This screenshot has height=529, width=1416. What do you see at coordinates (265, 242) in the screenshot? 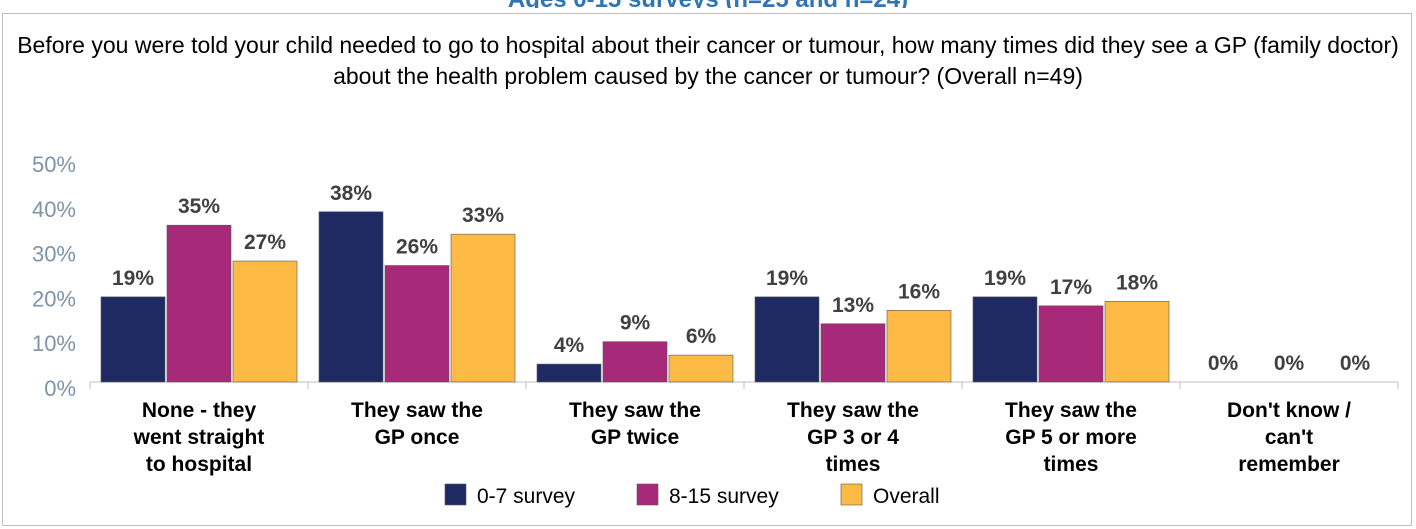
I see `data-label: 27%` at bounding box center [265, 242].